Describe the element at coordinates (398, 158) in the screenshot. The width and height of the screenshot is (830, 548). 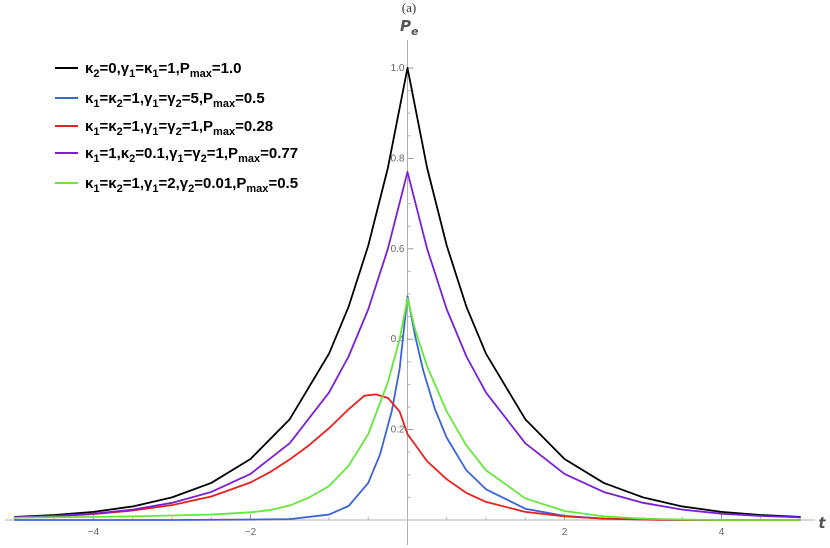
I see `y-tick-label: 0.8` at that location.